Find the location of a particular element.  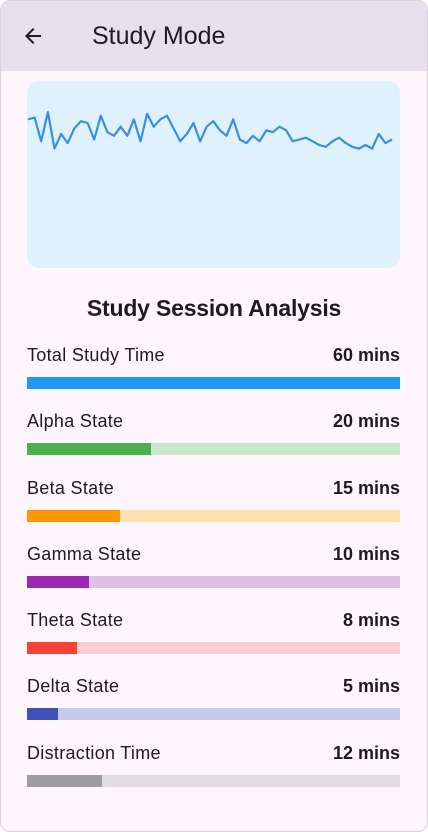

stat-row: Delta State 5 mins is located at coordinates (213, 707).